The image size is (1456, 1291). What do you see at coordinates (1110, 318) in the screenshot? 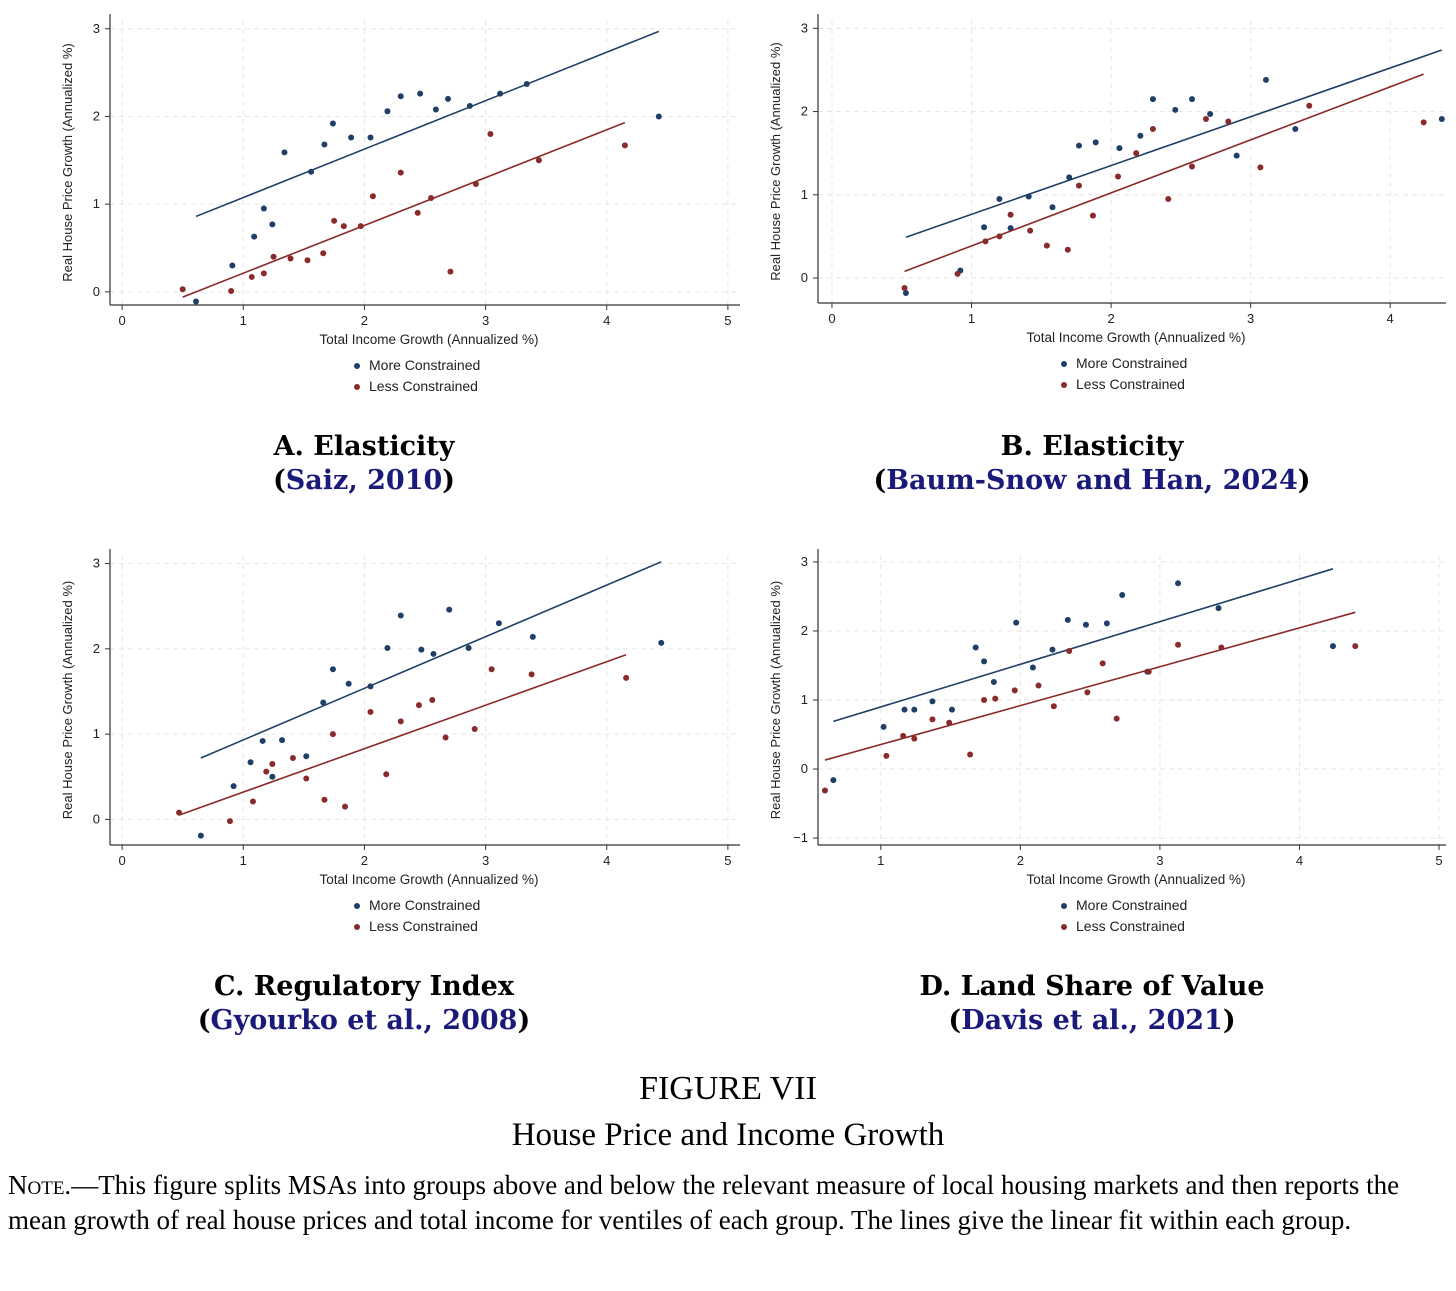
I see `x-tick-label: 2` at bounding box center [1110, 318].